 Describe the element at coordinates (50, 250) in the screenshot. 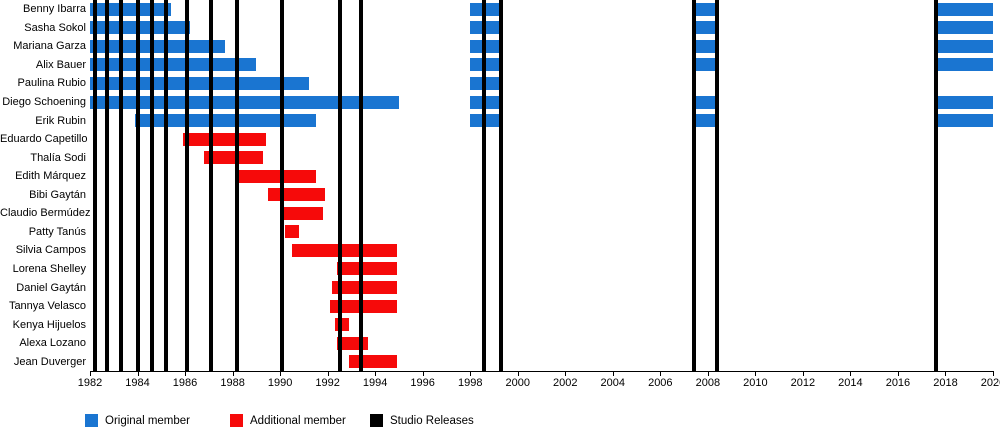

I see `row-label: Silvia Campos` at that location.